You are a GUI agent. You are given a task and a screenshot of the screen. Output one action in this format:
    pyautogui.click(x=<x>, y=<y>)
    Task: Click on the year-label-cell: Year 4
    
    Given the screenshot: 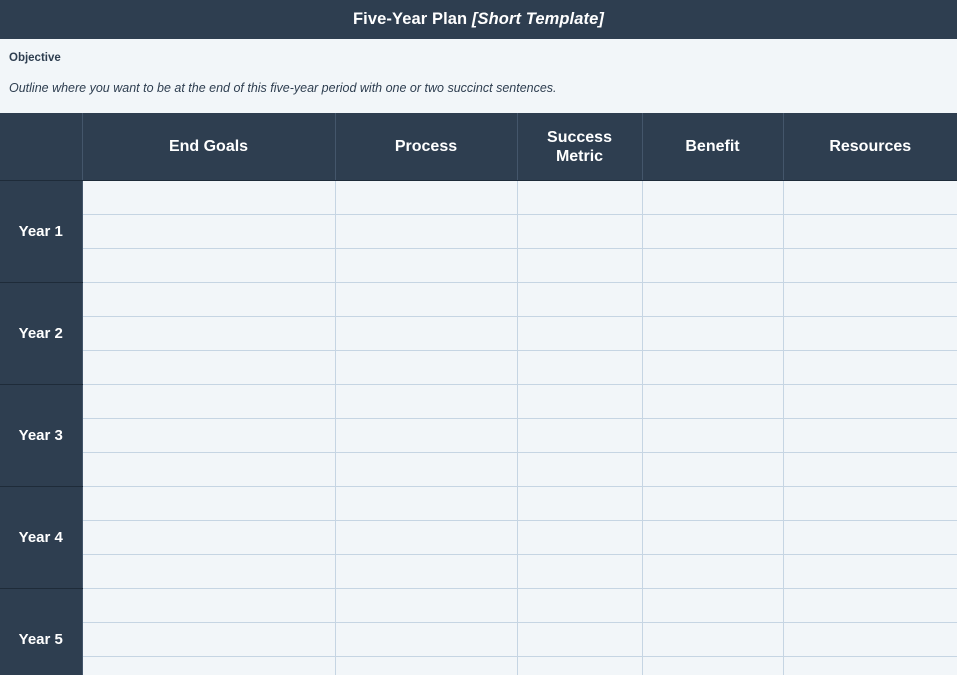 What is the action you would take?
    pyautogui.click(x=41, y=537)
    